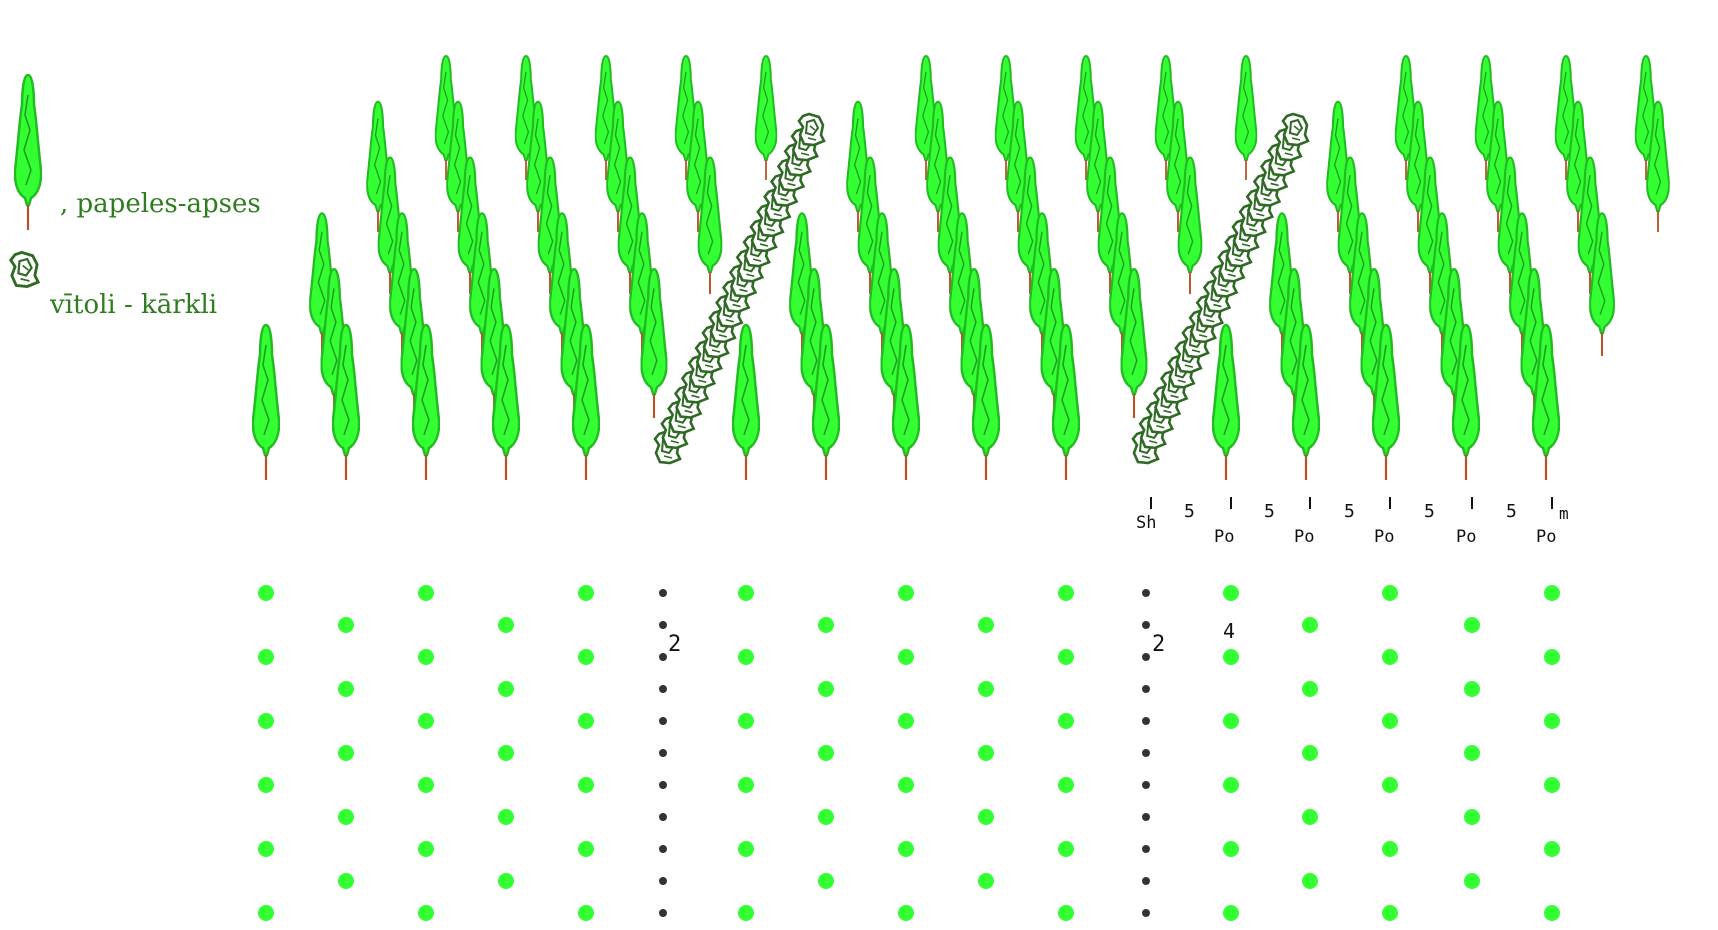 The width and height of the screenshot is (1718, 930). What do you see at coordinates (811, 129) in the screenshot?
I see `willow-shrub` at bounding box center [811, 129].